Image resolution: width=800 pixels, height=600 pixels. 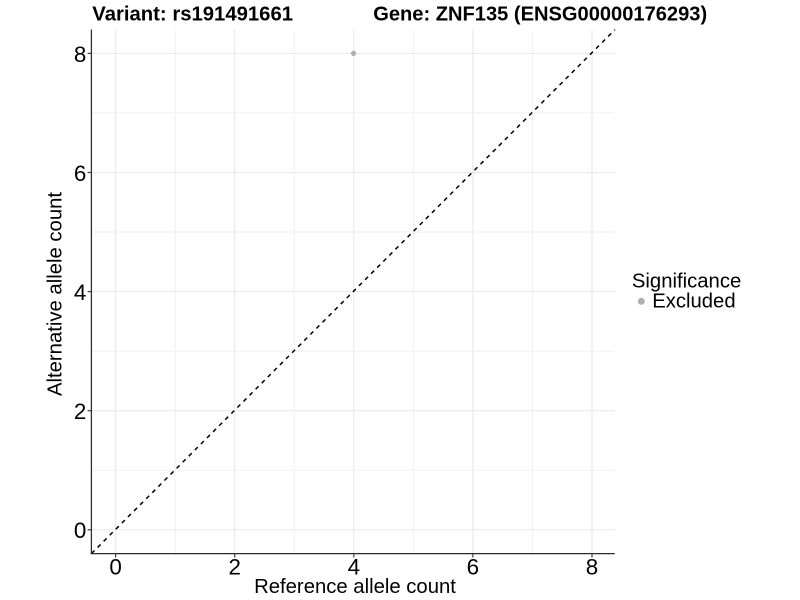 What do you see at coordinates (55, 294) in the screenshot?
I see `svg-text: Alternative allele count` at bounding box center [55, 294].